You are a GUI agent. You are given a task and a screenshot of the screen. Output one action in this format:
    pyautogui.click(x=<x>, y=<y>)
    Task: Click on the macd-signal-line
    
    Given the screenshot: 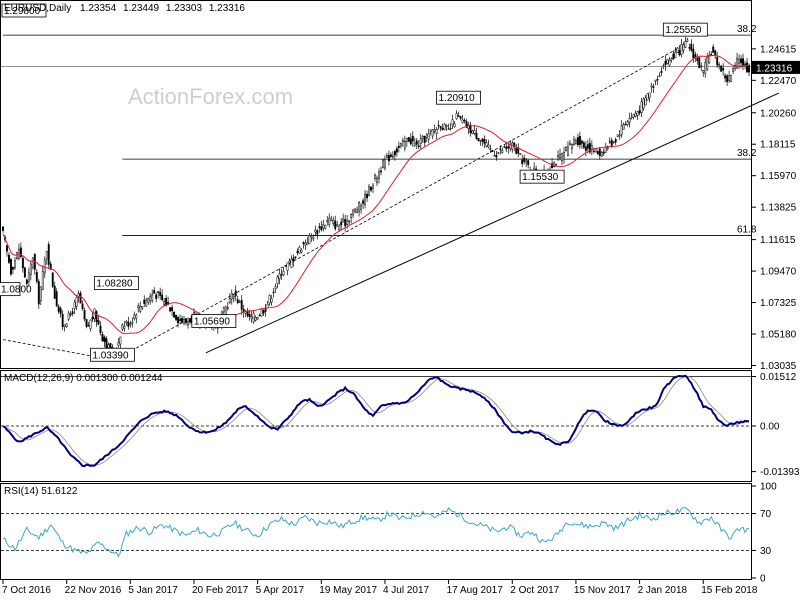 What is the action you would take?
    pyautogui.click(x=376, y=420)
    